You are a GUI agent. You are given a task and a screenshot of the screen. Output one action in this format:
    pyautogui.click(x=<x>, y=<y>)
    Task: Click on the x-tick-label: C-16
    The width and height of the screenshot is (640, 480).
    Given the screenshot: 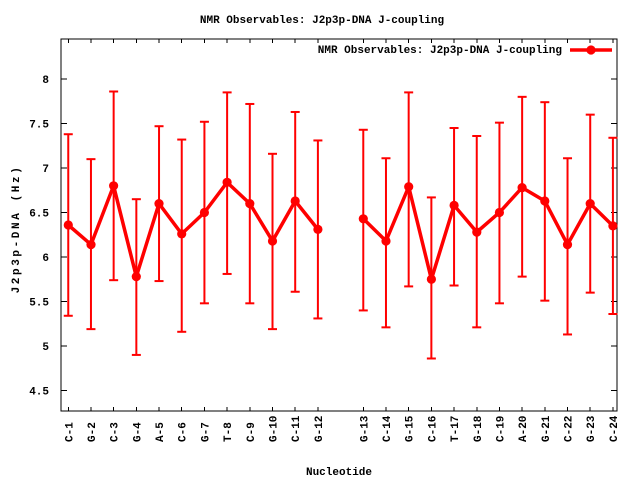 What is the action you would take?
    pyautogui.click(x=433, y=429)
    